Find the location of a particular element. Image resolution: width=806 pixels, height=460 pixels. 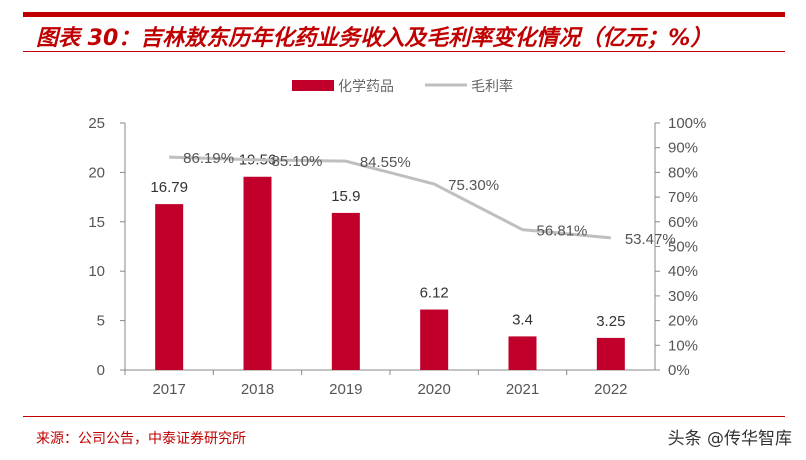

x-tick-label: 2021 is located at coordinates (522, 389).